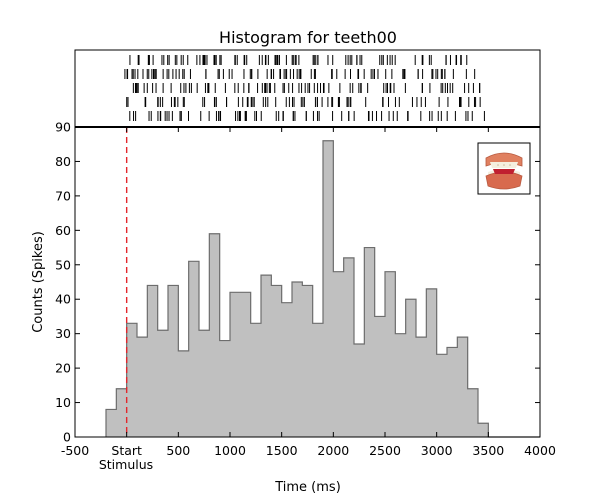 The height and width of the screenshot is (500, 600). What do you see at coordinates (63, 127) in the screenshot?
I see `y-tick-label: 90` at bounding box center [63, 127].